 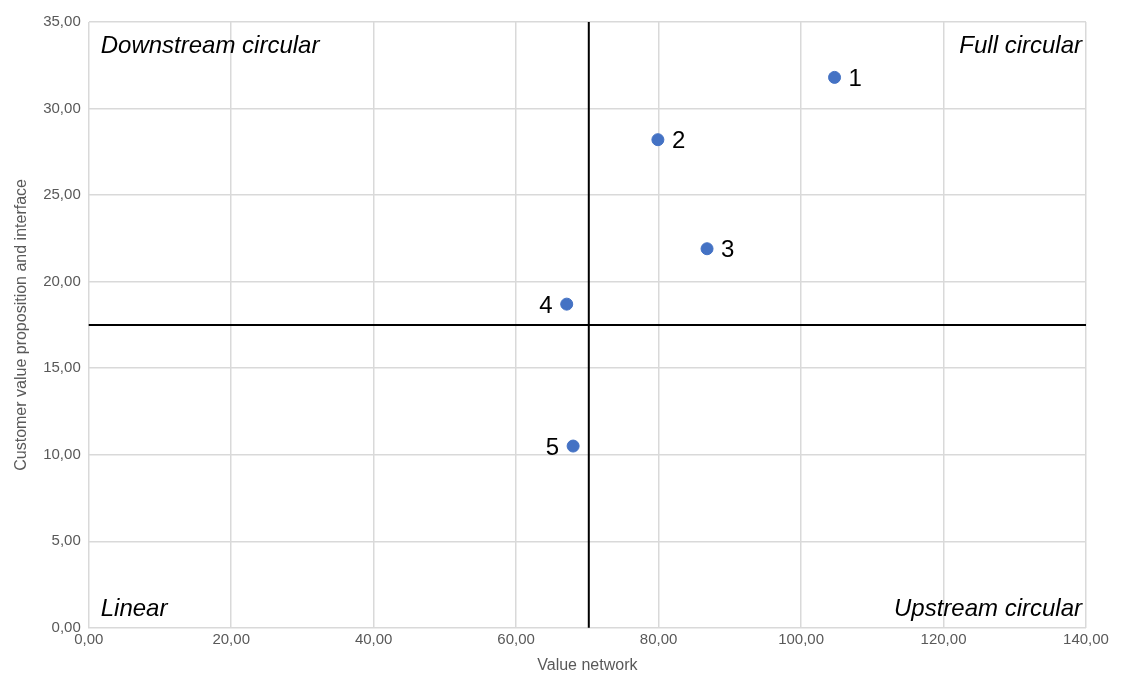 What do you see at coordinates (943, 638) in the screenshot?
I see `x-tick-label: 120,00` at bounding box center [943, 638].